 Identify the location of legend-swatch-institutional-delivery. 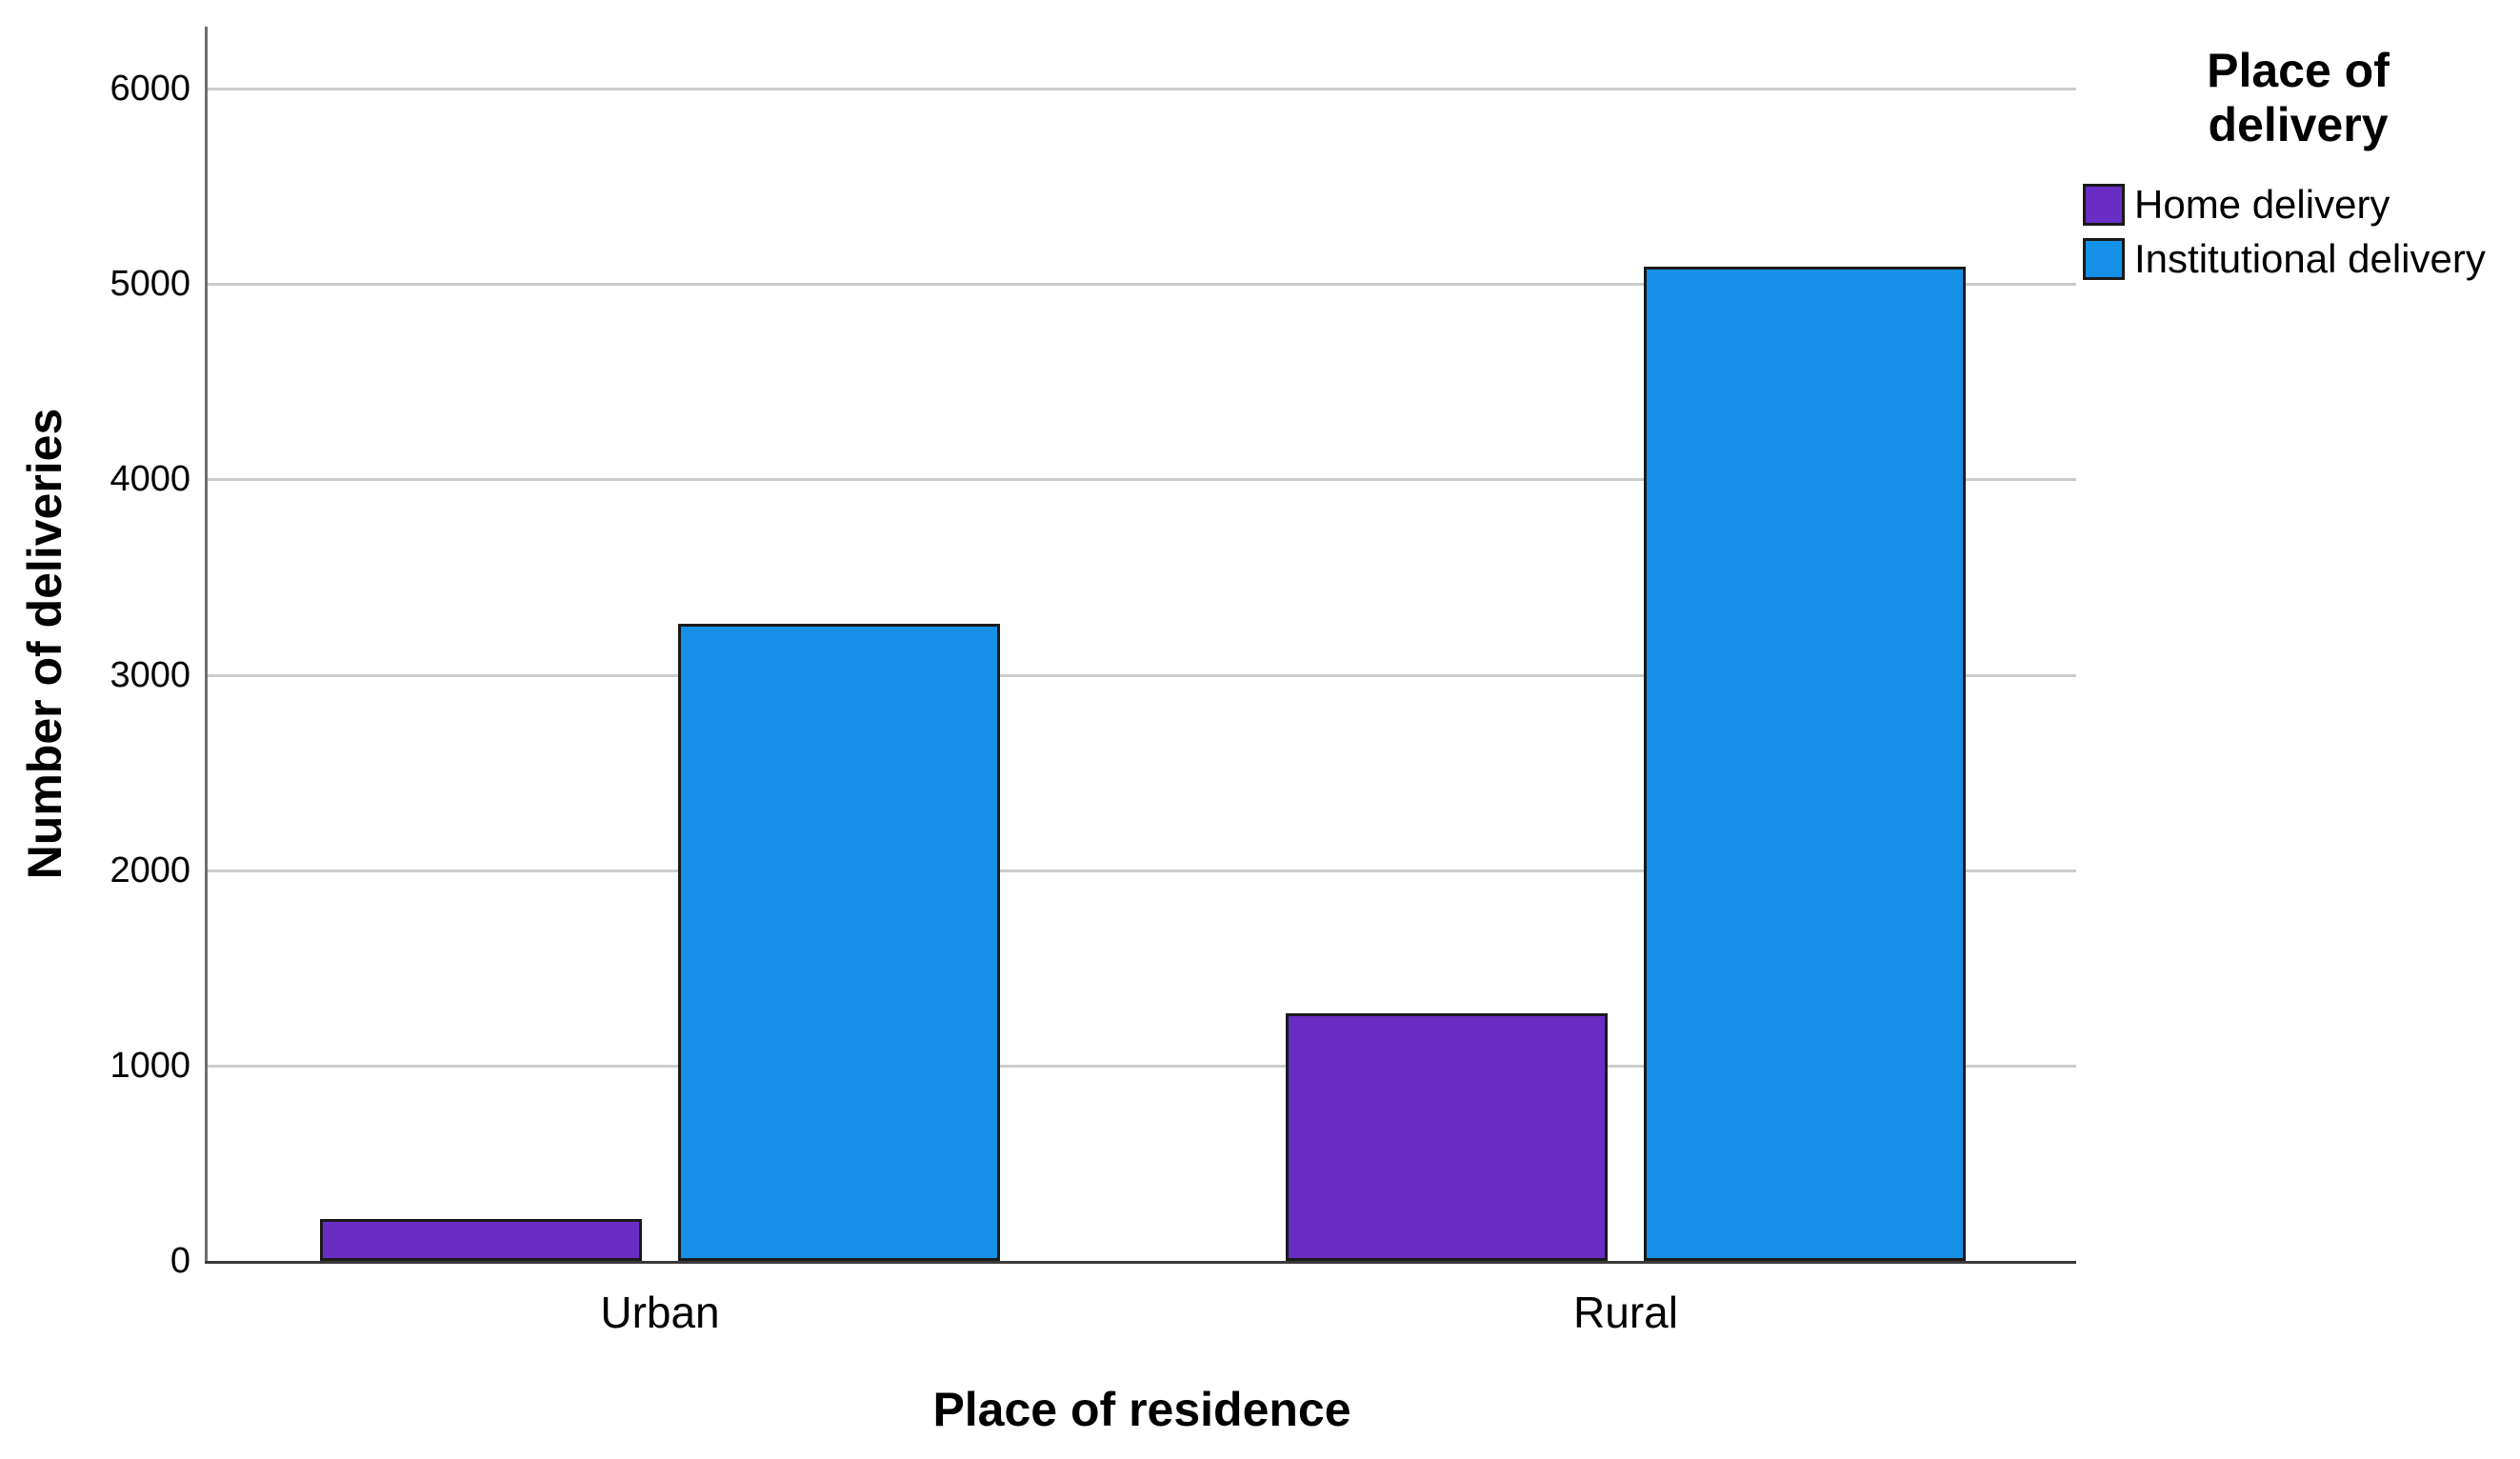
(2104, 259).